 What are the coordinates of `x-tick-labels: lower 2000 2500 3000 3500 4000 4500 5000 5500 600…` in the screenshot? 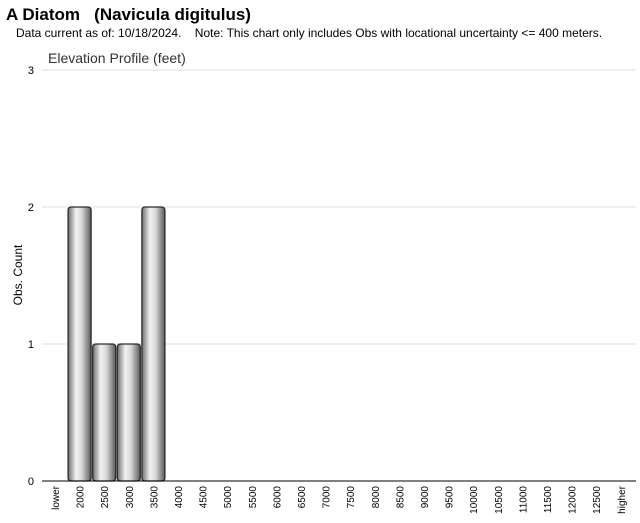 It's located at (339, 499).